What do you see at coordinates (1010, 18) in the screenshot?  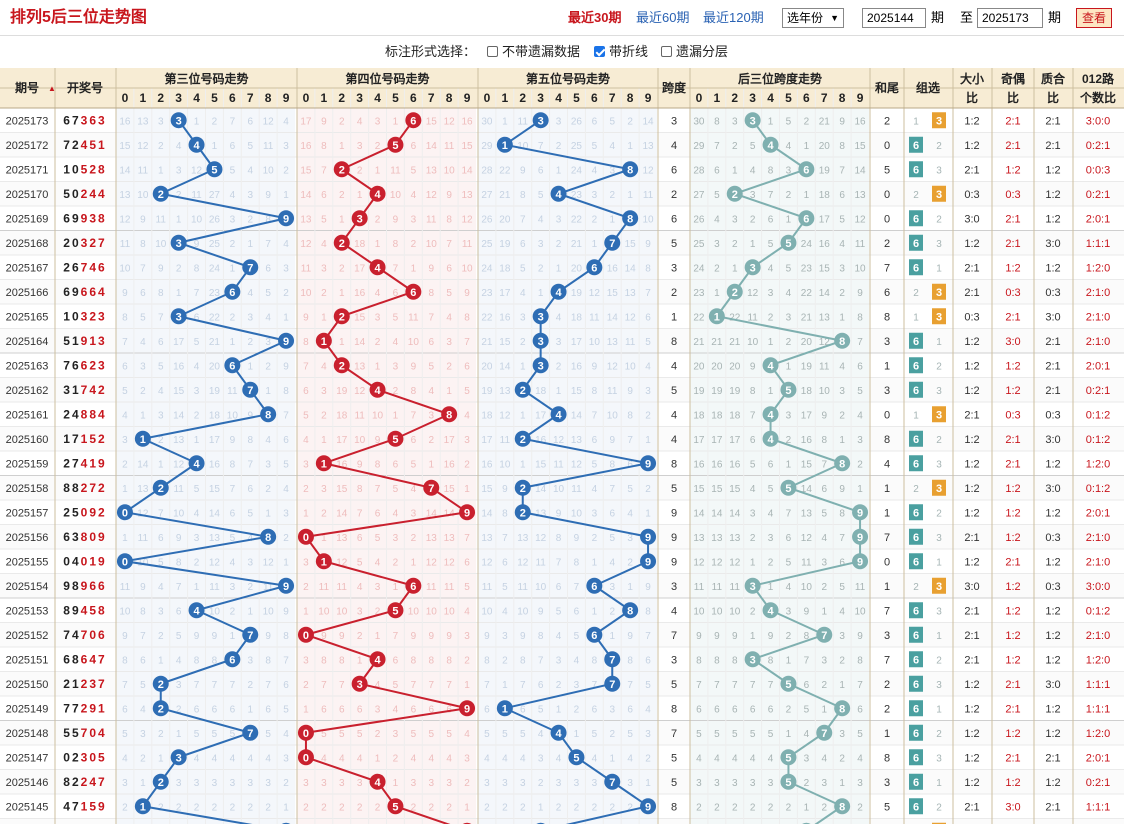 I see `to-issue-input: 2025173` at bounding box center [1010, 18].